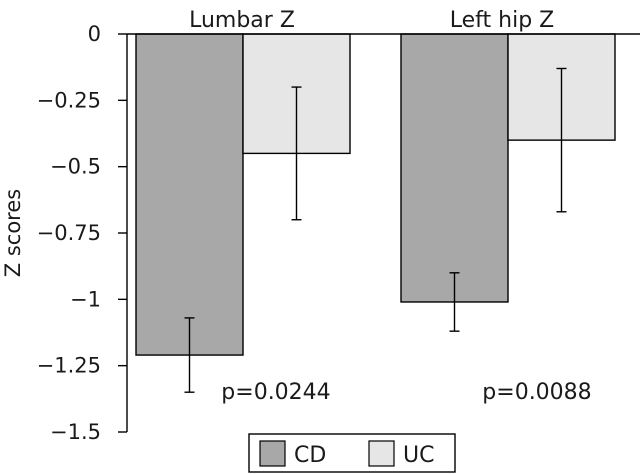 Image resolution: width=640 pixels, height=474 pixels. I want to click on y-tick-label: −0.75, so click(69, 233).